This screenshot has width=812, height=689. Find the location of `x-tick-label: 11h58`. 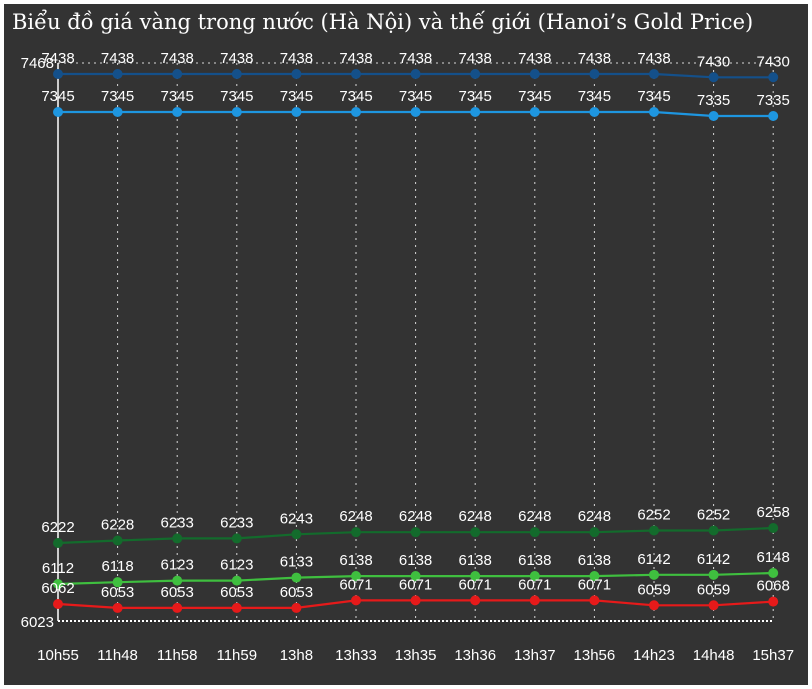

x-tick-label: 11h58 is located at coordinates (177, 655).